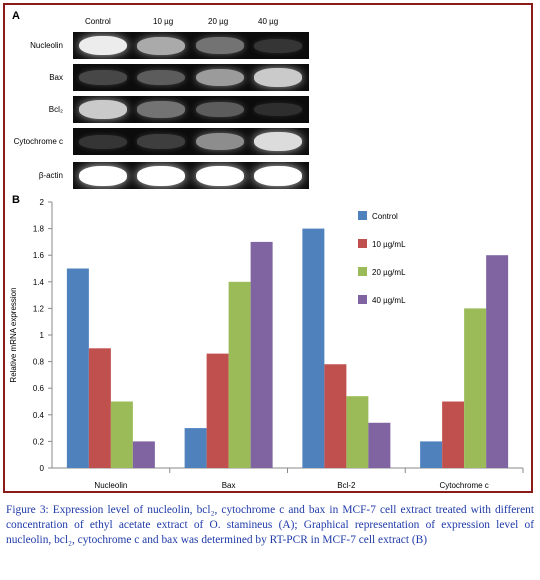 The image size is (540, 580). Describe the element at coordinates (389, 244) in the screenshot. I see `legend-label: 10 µg/mL` at that location.